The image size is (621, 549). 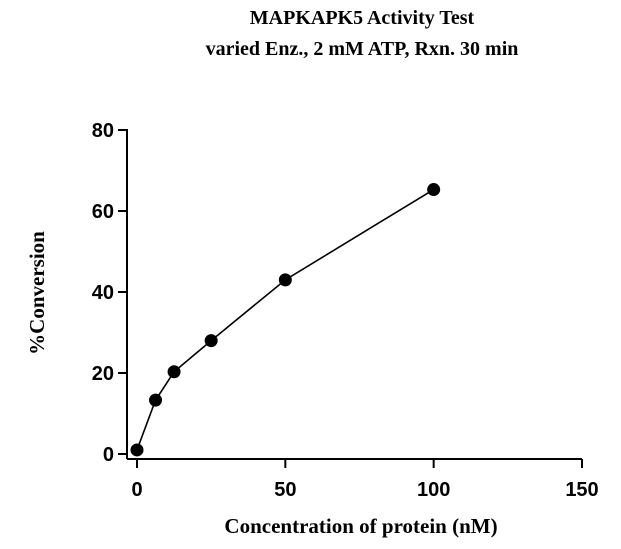 What do you see at coordinates (285, 490) in the screenshot?
I see `x-tick-label: 50` at bounding box center [285, 490].